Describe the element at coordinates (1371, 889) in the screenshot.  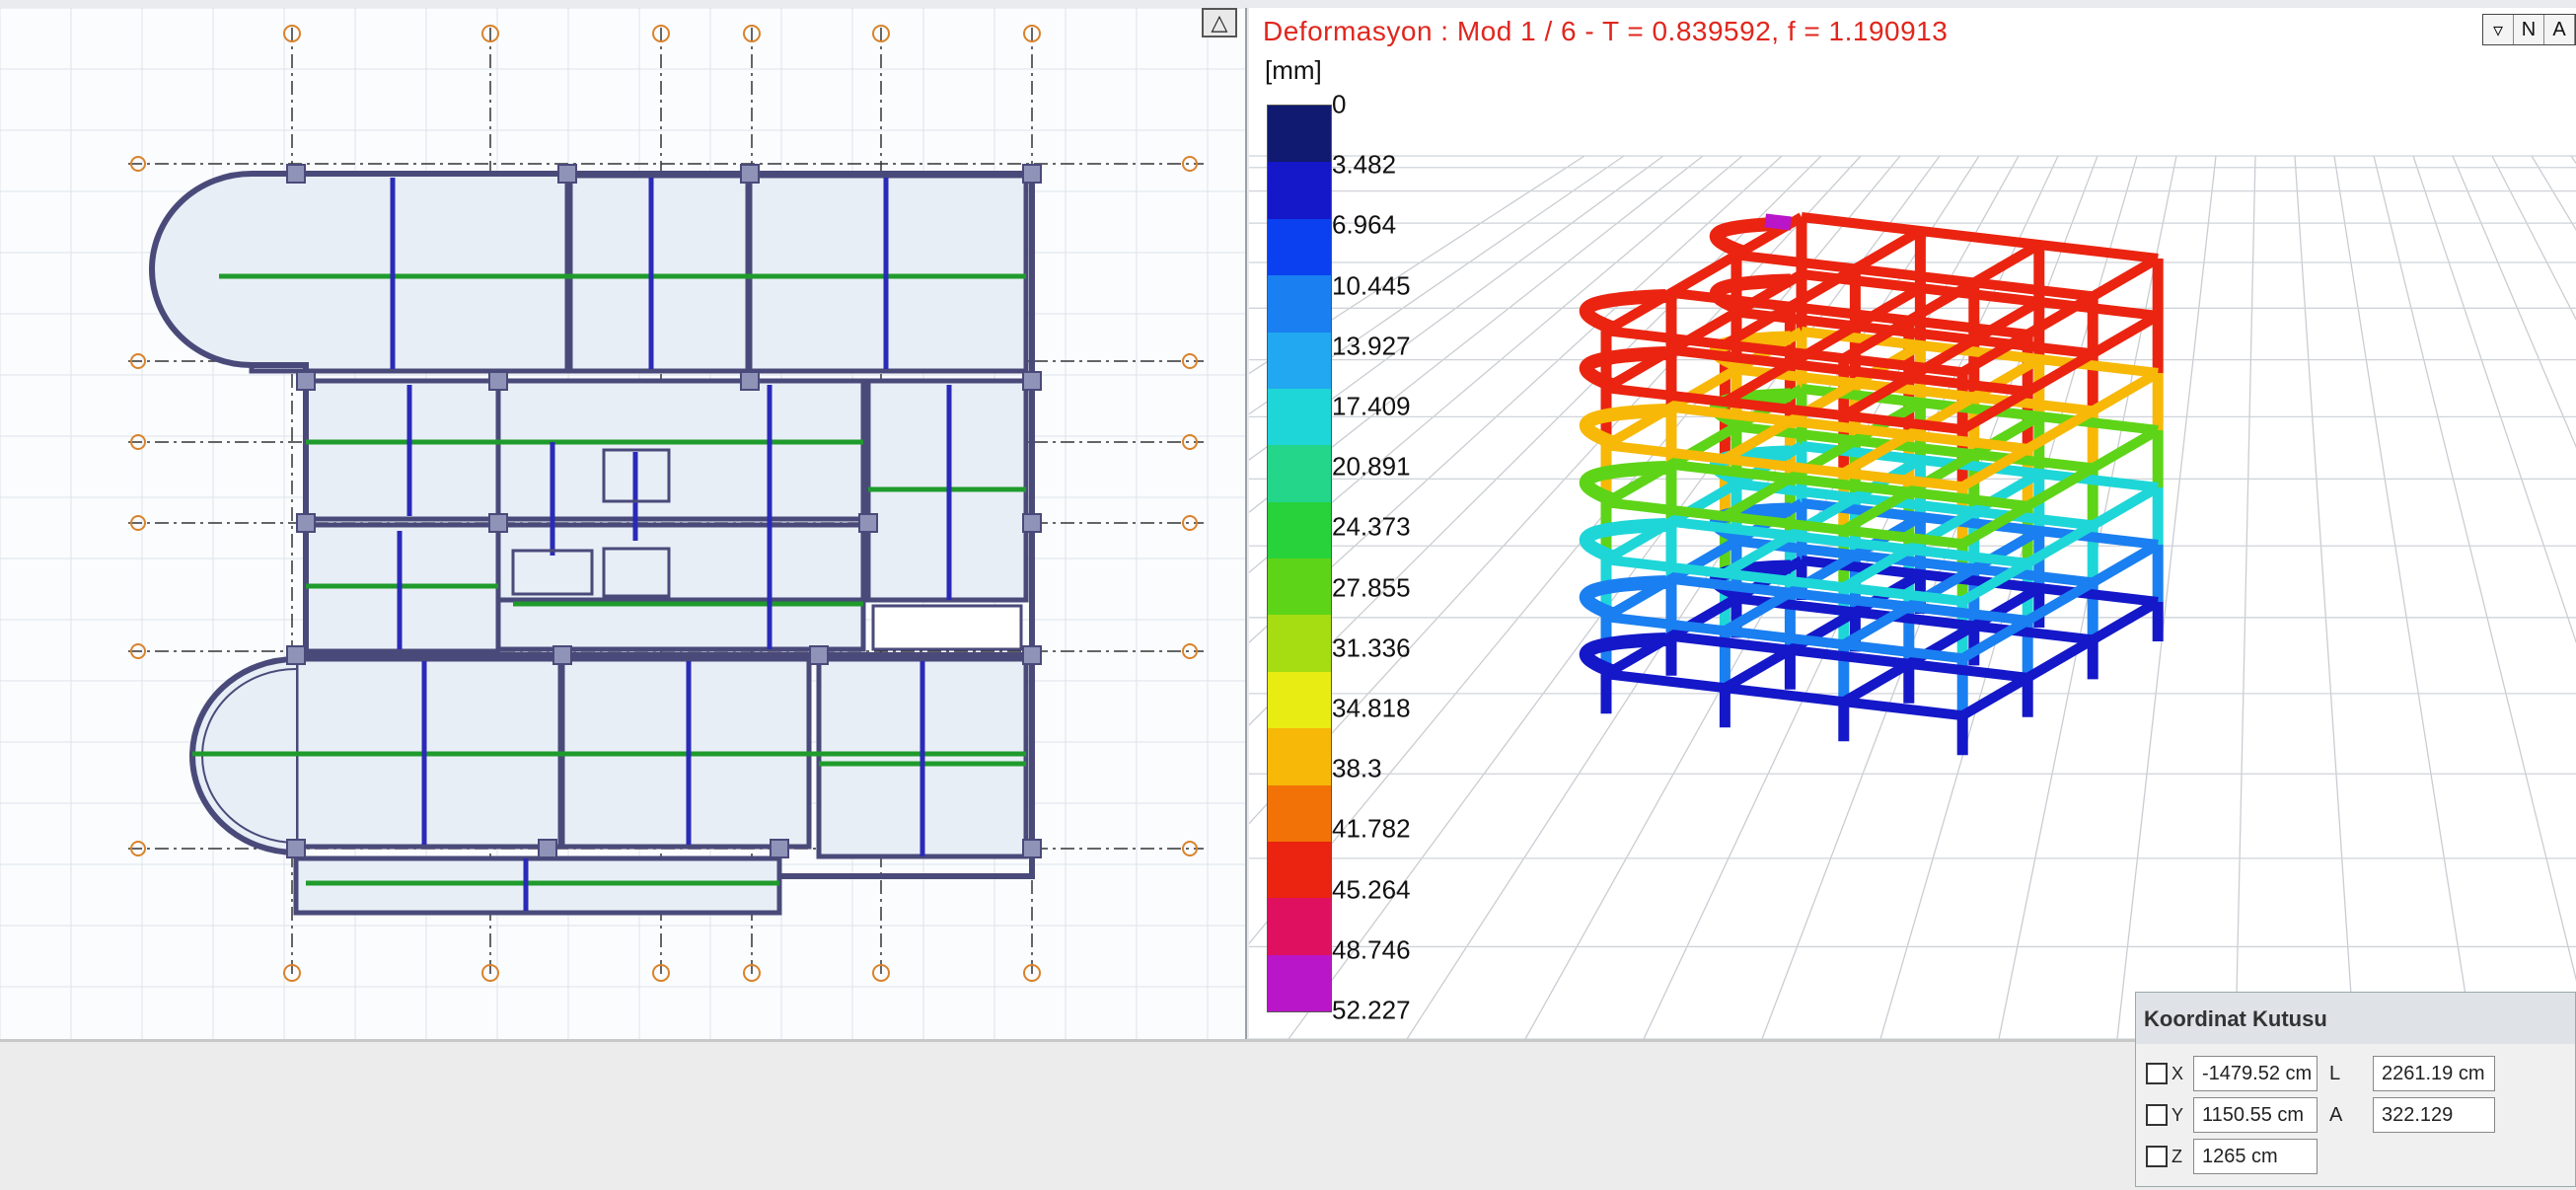
I see `legend-value: 45.264` at that location.